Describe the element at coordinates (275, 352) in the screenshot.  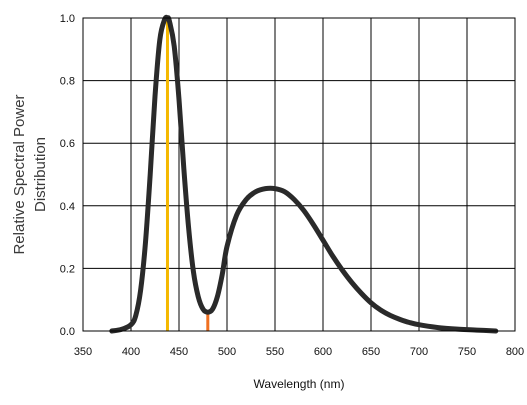
I see `x-tick-label: 550` at that location.